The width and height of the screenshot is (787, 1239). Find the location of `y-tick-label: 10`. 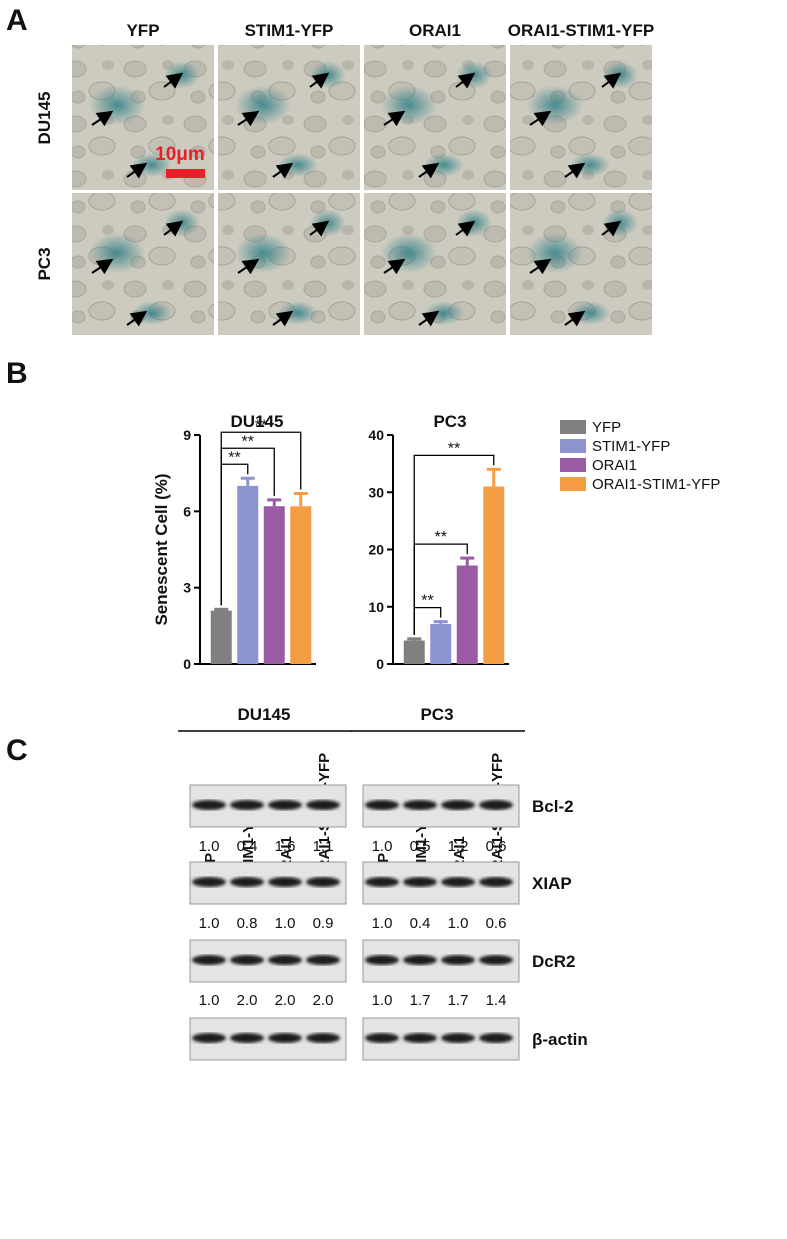

y-tick-label: 10 is located at coordinates (376, 607).